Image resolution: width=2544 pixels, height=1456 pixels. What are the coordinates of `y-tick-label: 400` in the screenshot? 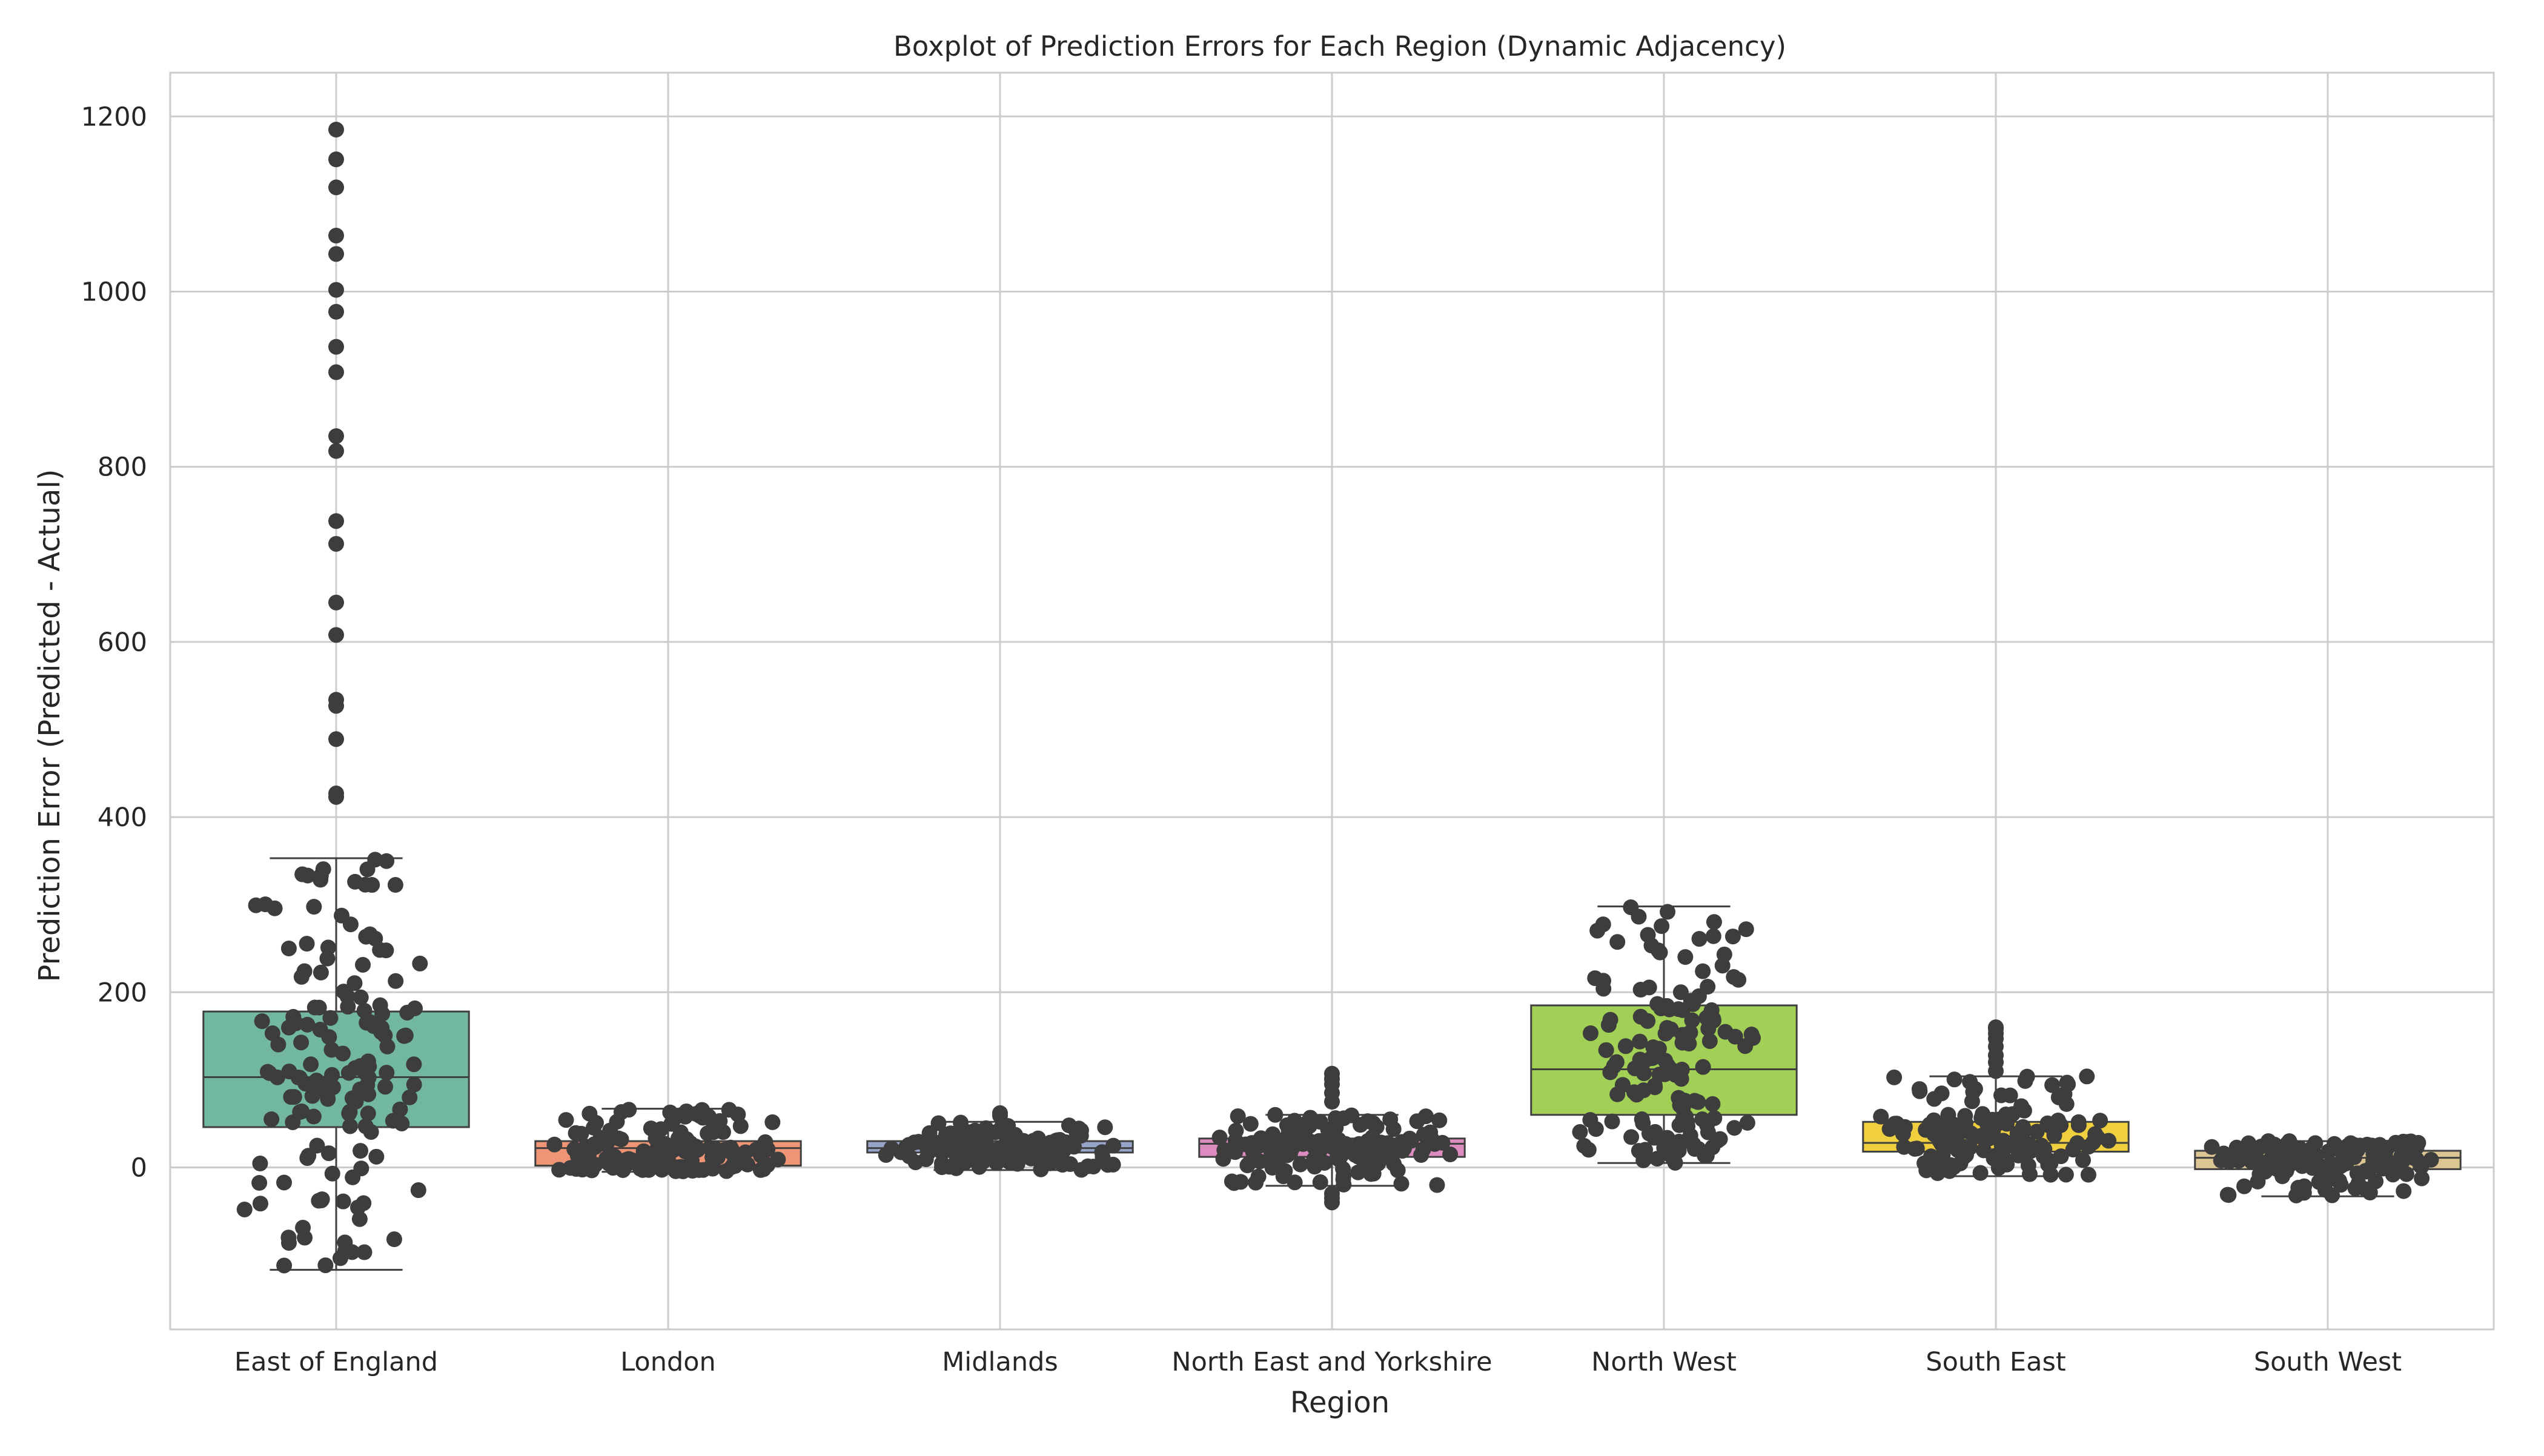 It's located at (123, 817).